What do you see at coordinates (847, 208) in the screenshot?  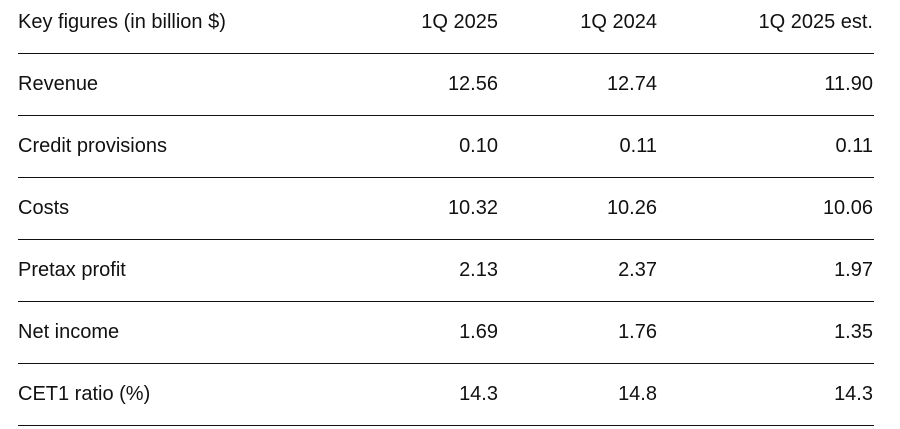 I see `row-value: 10.06` at bounding box center [847, 208].